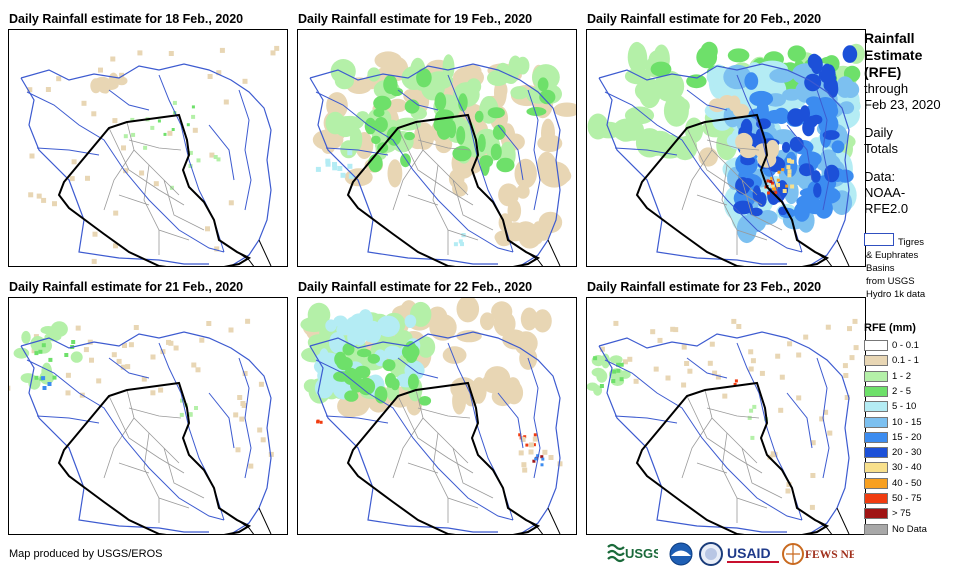  Describe the element at coordinates (886, 208) in the screenshot. I see `side-data-source2: RFE2.0` at that location.